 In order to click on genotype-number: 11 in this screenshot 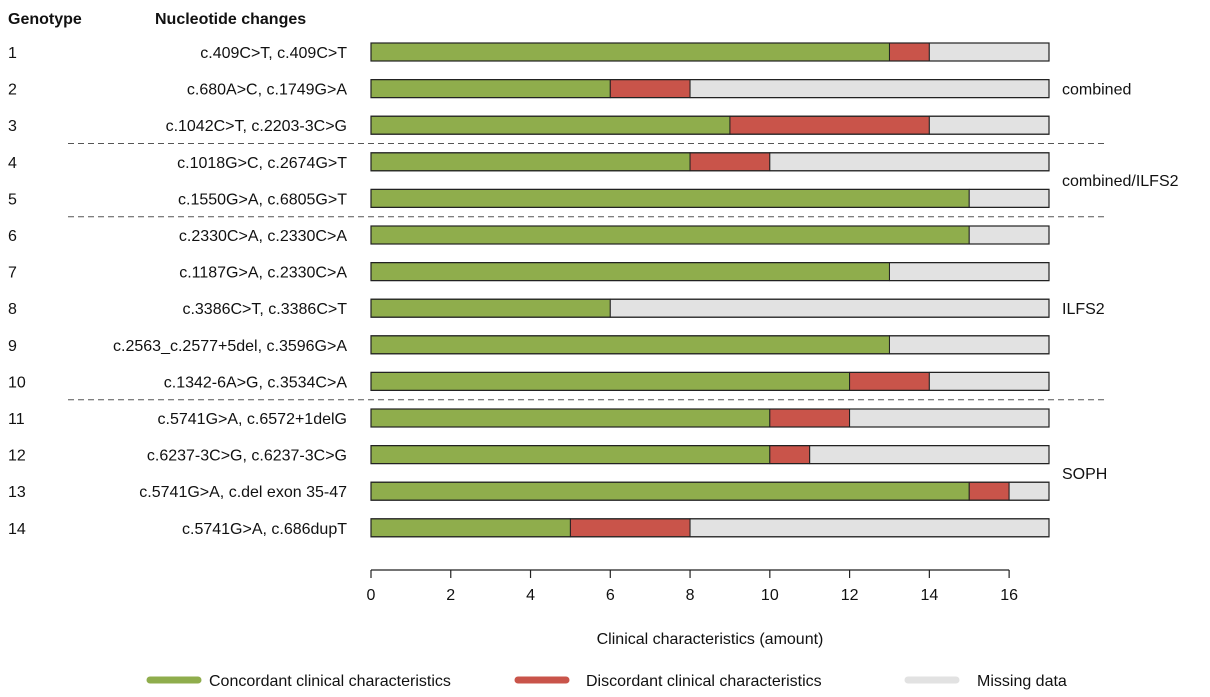, I will do `click(16, 419)`.